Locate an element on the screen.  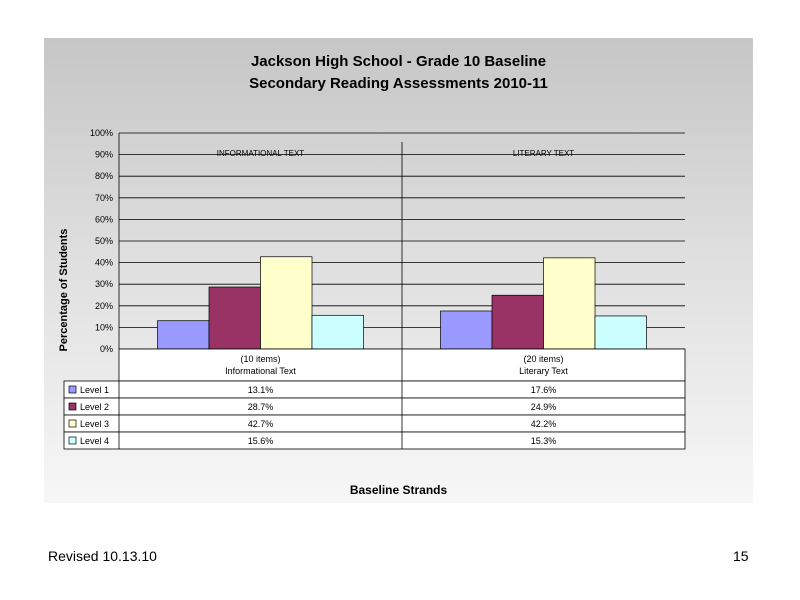
revised-date: Revised 10.13.10 is located at coordinates (102, 556).